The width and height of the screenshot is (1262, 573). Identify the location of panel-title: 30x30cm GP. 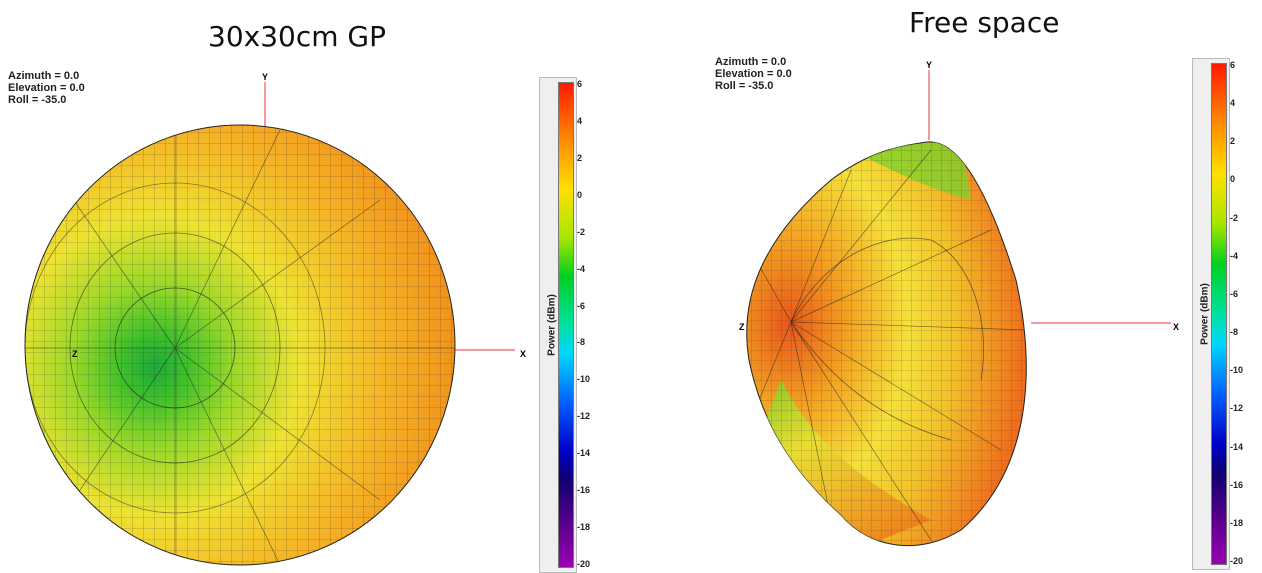
(297, 36).